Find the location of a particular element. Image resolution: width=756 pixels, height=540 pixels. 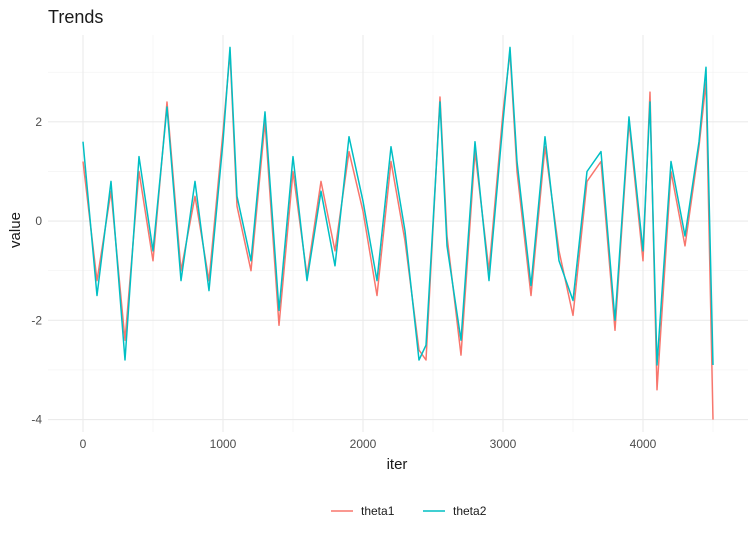

x-axis-title: iter is located at coordinates (397, 464).